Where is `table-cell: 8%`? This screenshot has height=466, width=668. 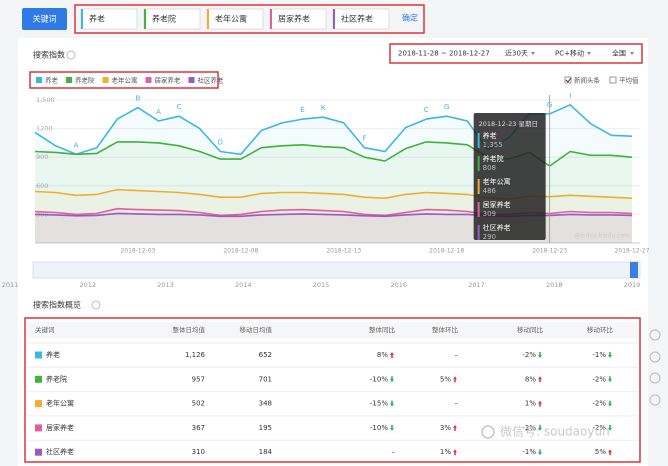 table-cell: 8% is located at coordinates (382, 355).